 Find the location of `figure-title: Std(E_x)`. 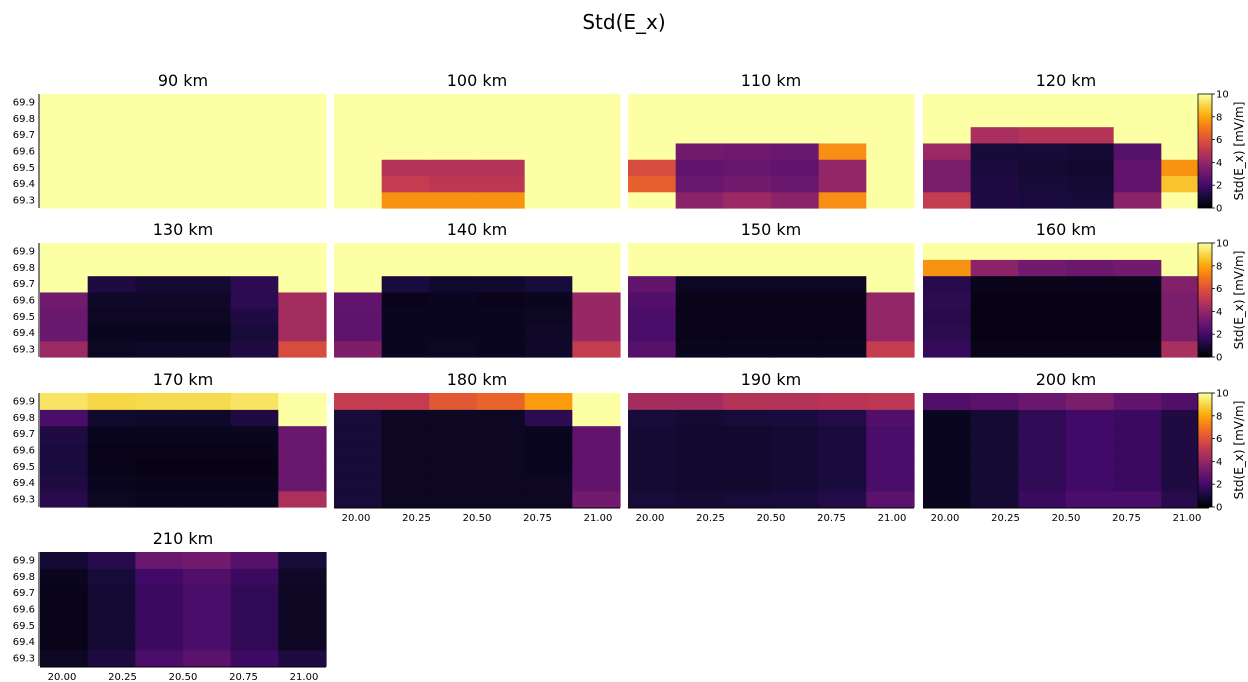

figure-title: Std(E_x) is located at coordinates (624, 22).